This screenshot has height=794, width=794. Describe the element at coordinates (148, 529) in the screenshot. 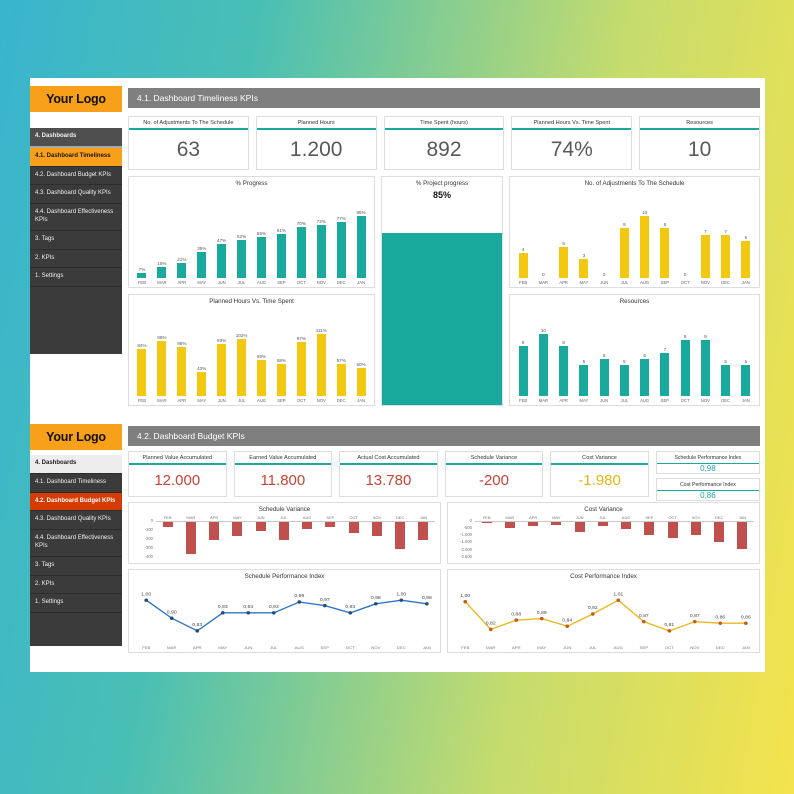

I see `axis-label: -100` at that location.